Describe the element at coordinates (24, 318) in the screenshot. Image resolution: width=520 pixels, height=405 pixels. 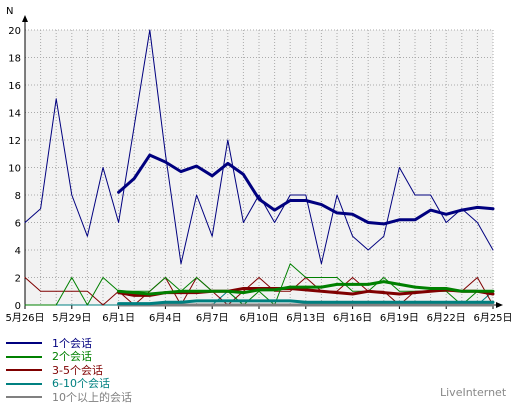
I see `x-tick-label: 5月26日` at that location.